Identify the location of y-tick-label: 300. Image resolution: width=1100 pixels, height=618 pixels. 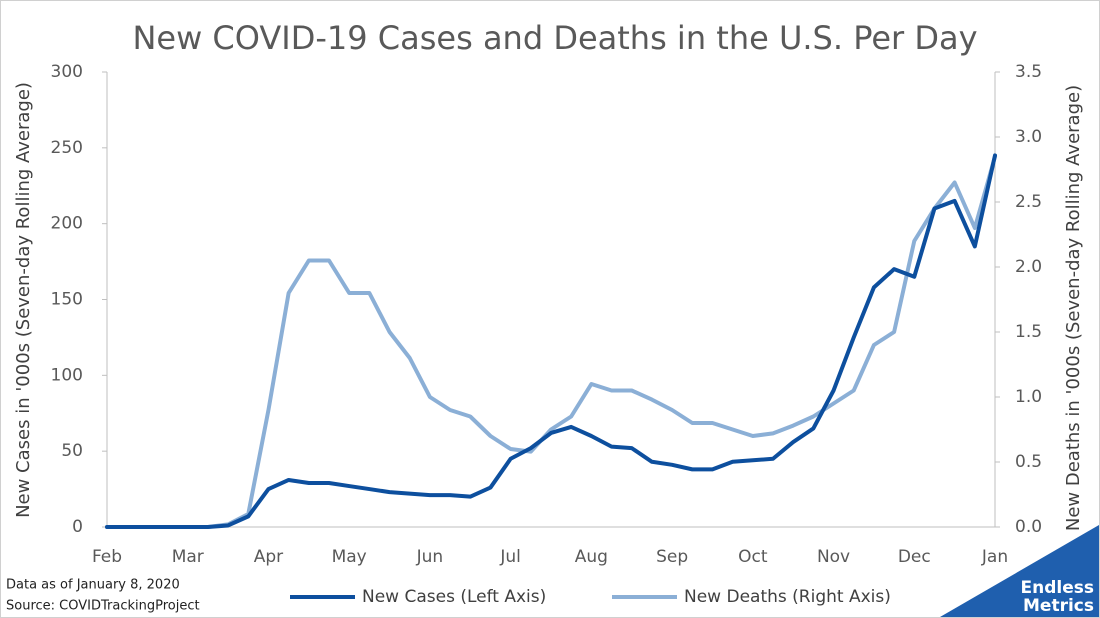
(67, 72).